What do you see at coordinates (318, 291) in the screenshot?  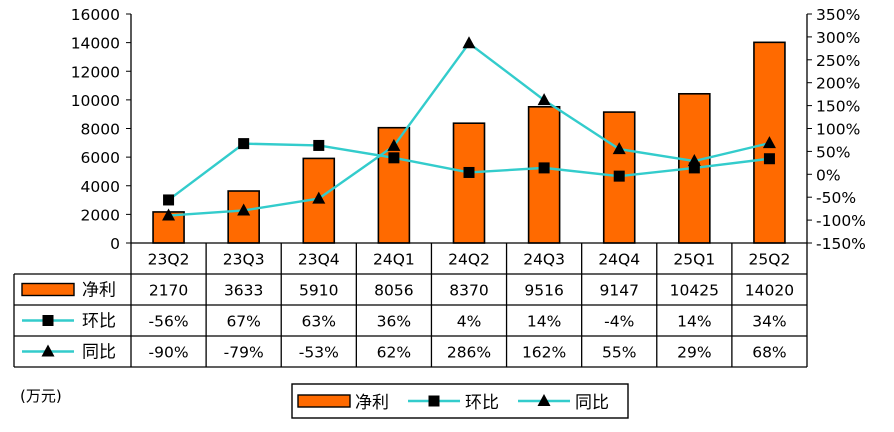 I see `table-cell-netprofit-23Q4: 5910` at bounding box center [318, 291].